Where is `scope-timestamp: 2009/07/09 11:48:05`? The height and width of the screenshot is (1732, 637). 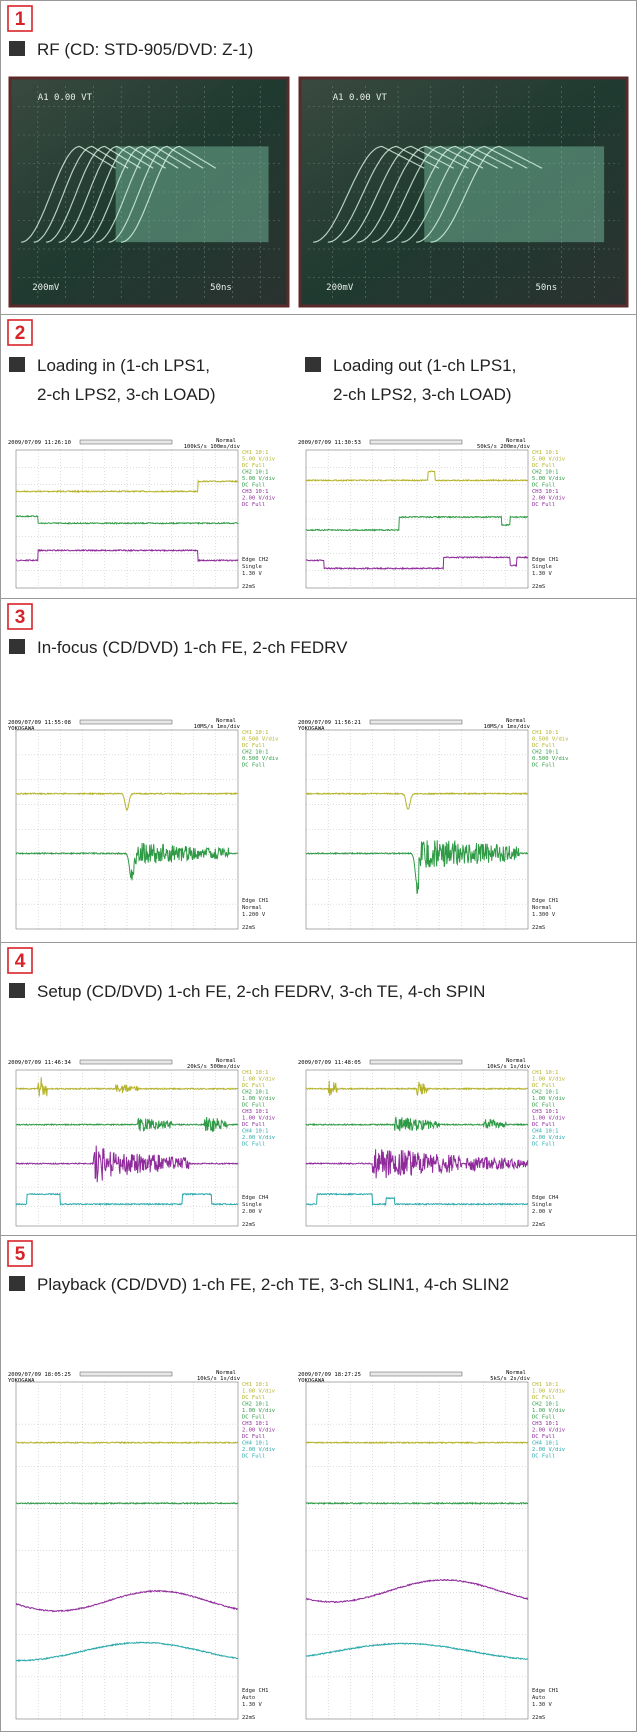
scope-timestamp: 2009/07/09 11:48:05 is located at coordinates (329, 1063).